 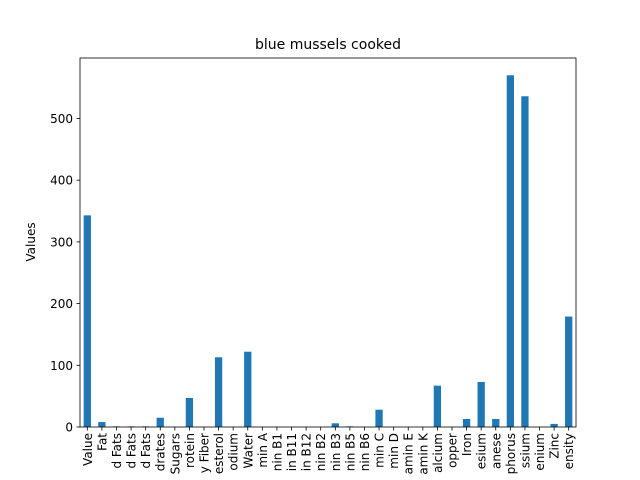 What do you see at coordinates (569, 451) in the screenshot?
I see `x-tick-label: ensity` at bounding box center [569, 451].